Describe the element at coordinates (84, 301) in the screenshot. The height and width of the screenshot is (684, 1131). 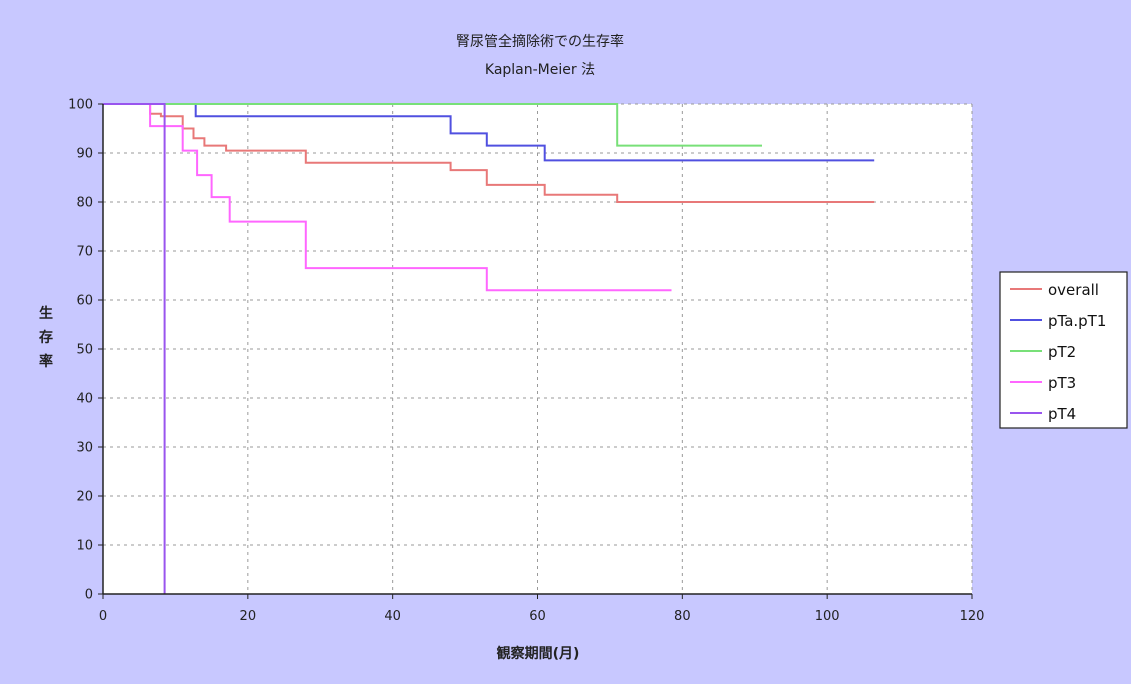
I see `y-tick-label: 60` at that location.